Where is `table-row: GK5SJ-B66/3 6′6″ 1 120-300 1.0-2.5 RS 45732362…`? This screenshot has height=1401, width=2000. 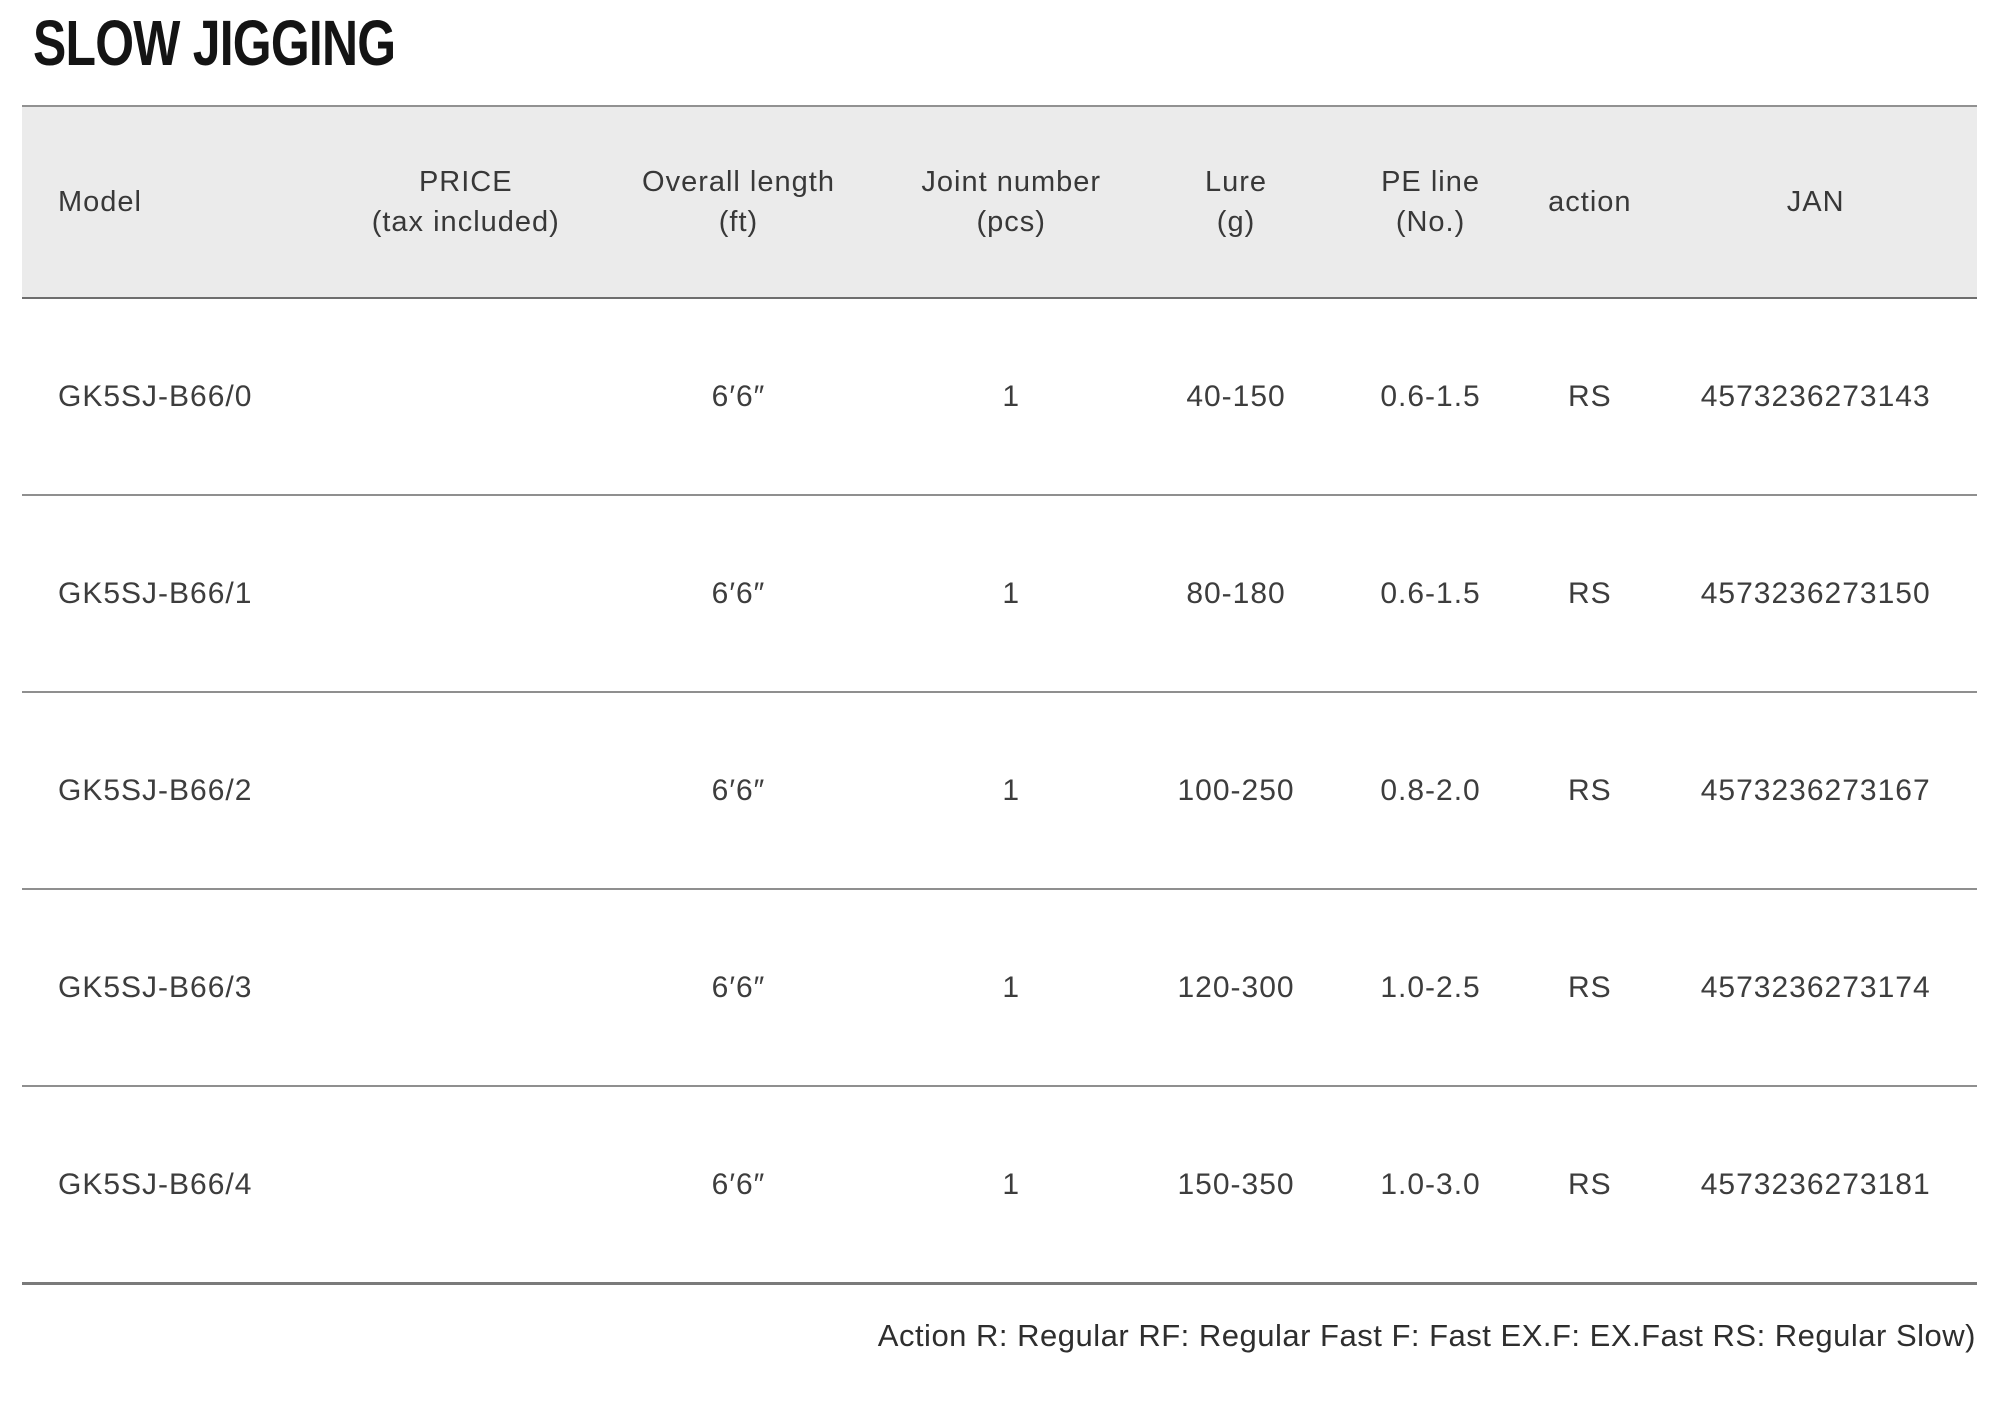 table-row: GK5SJ-B66/3 6′6″ 1 120-300 1.0-2.5 RS 45732362… is located at coordinates (999, 988).